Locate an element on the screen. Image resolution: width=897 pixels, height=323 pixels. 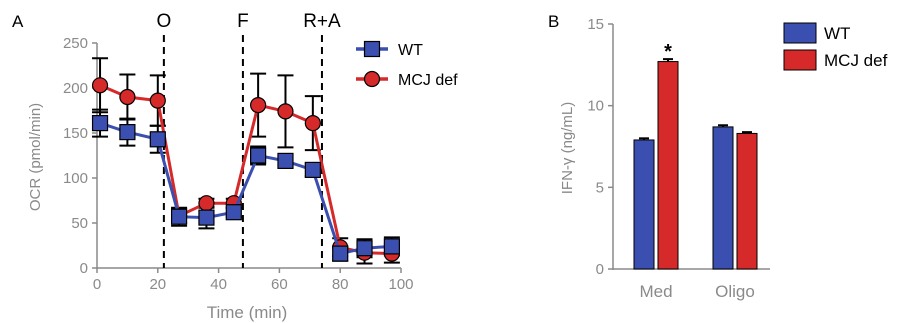
panel-a-x-tick-label: 20 is located at coordinates (157, 284).